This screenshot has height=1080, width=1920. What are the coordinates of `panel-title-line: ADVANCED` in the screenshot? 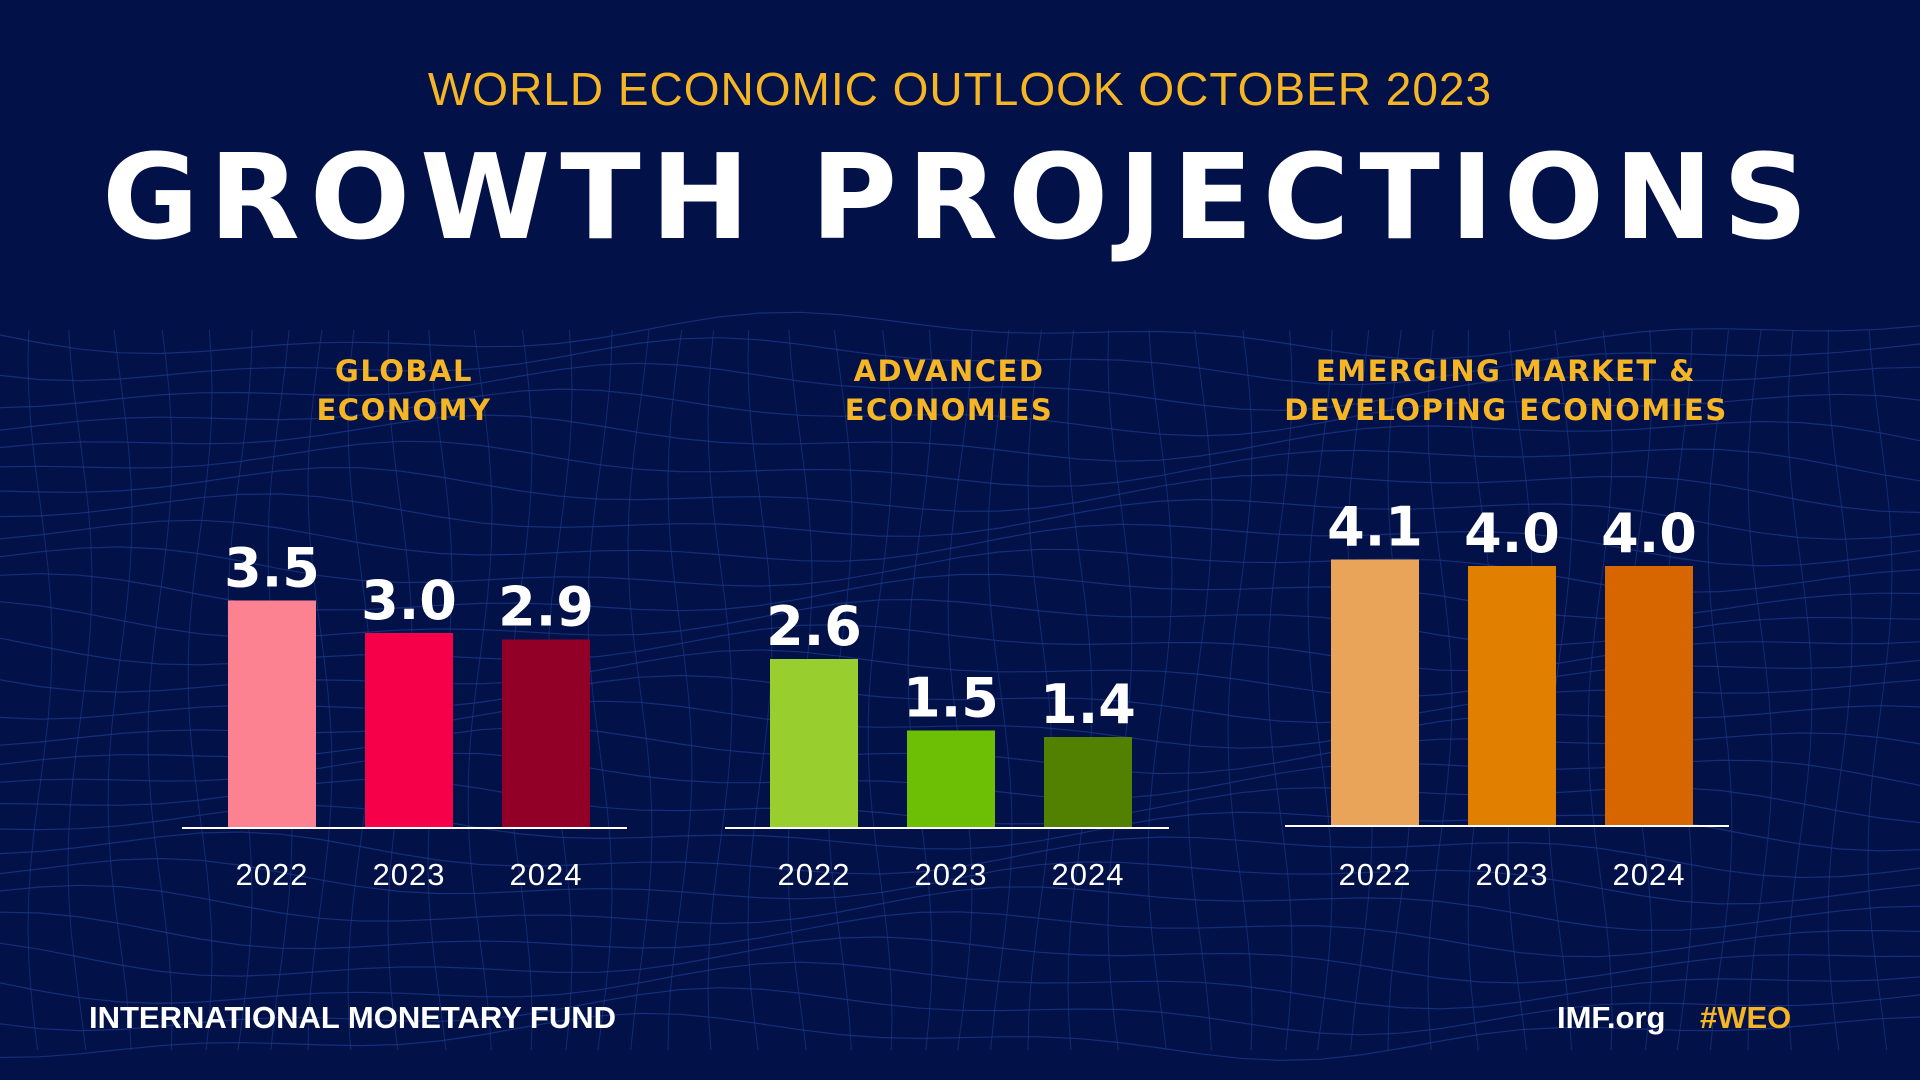 It's located at (949, 371).